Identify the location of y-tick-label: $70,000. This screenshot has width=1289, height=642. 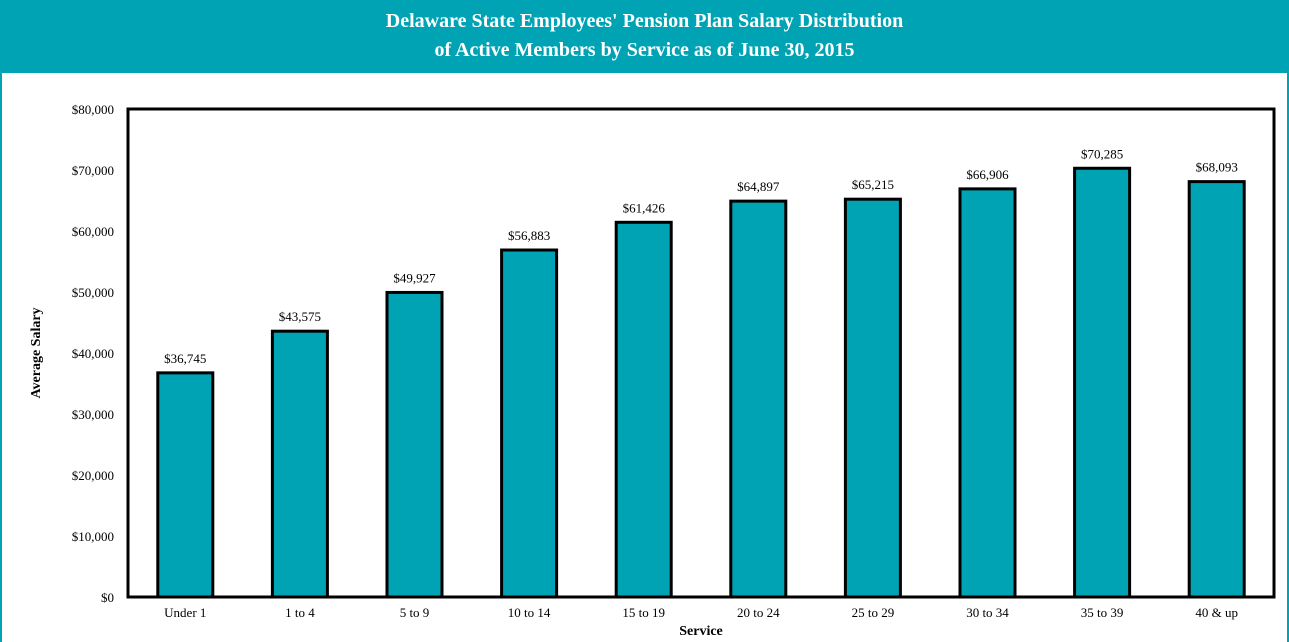
(93, 170).